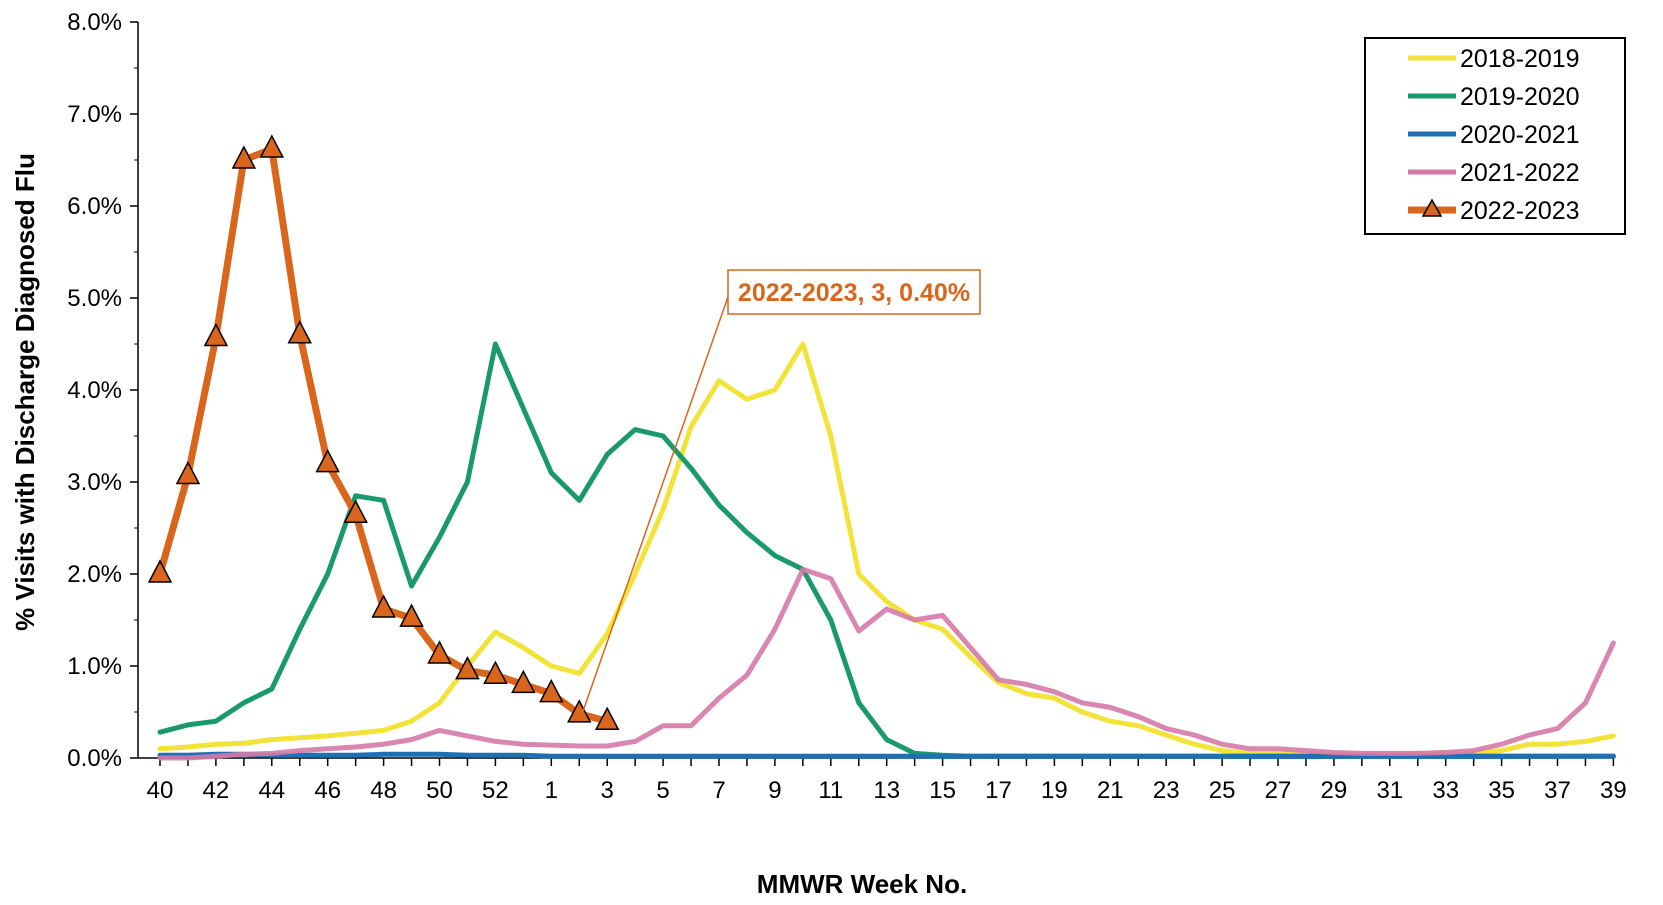 The width and height of the screenshot is (1663, 905). Describe the element at coordinates (1520, 173) in the screenshot. I see `legend-label: 2021-2022` at that location.